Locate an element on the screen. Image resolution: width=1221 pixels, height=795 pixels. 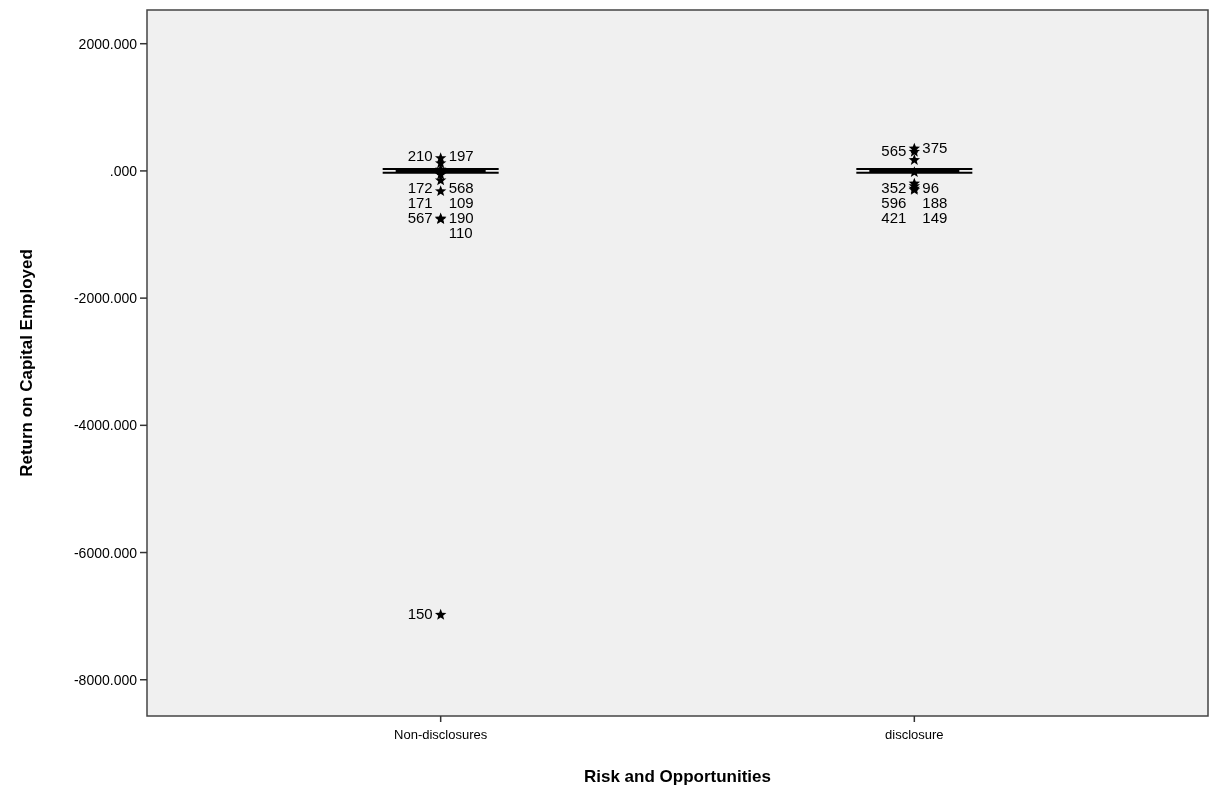
annotation: 172 is located at coordinates (420, 187).